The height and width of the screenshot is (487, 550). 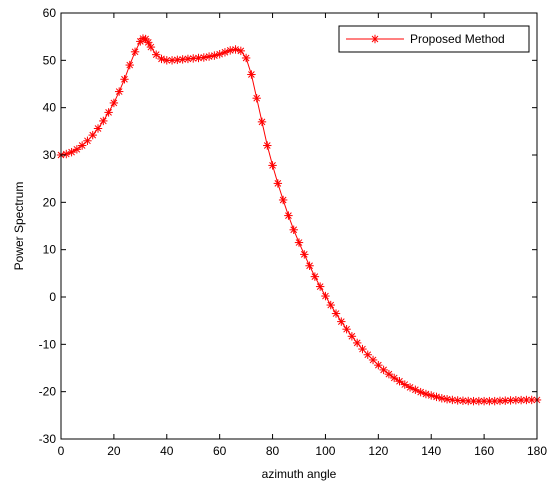 I want to click on legend: Proposed Method, so click(x=434, y=39).